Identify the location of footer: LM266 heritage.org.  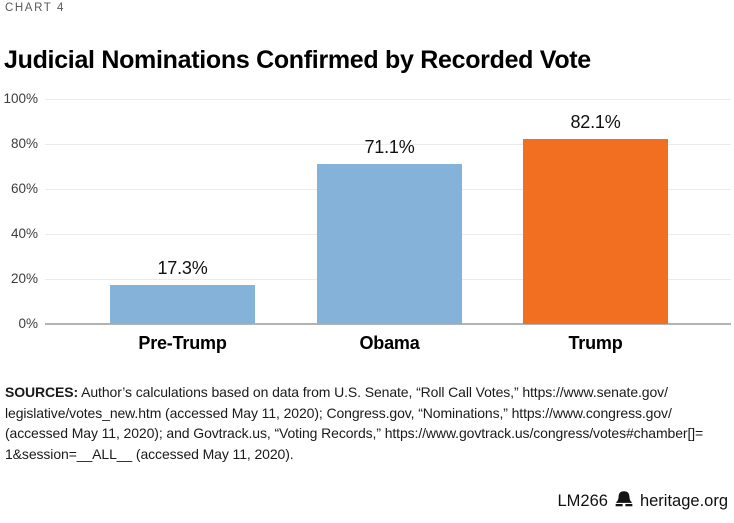
(642, 501).